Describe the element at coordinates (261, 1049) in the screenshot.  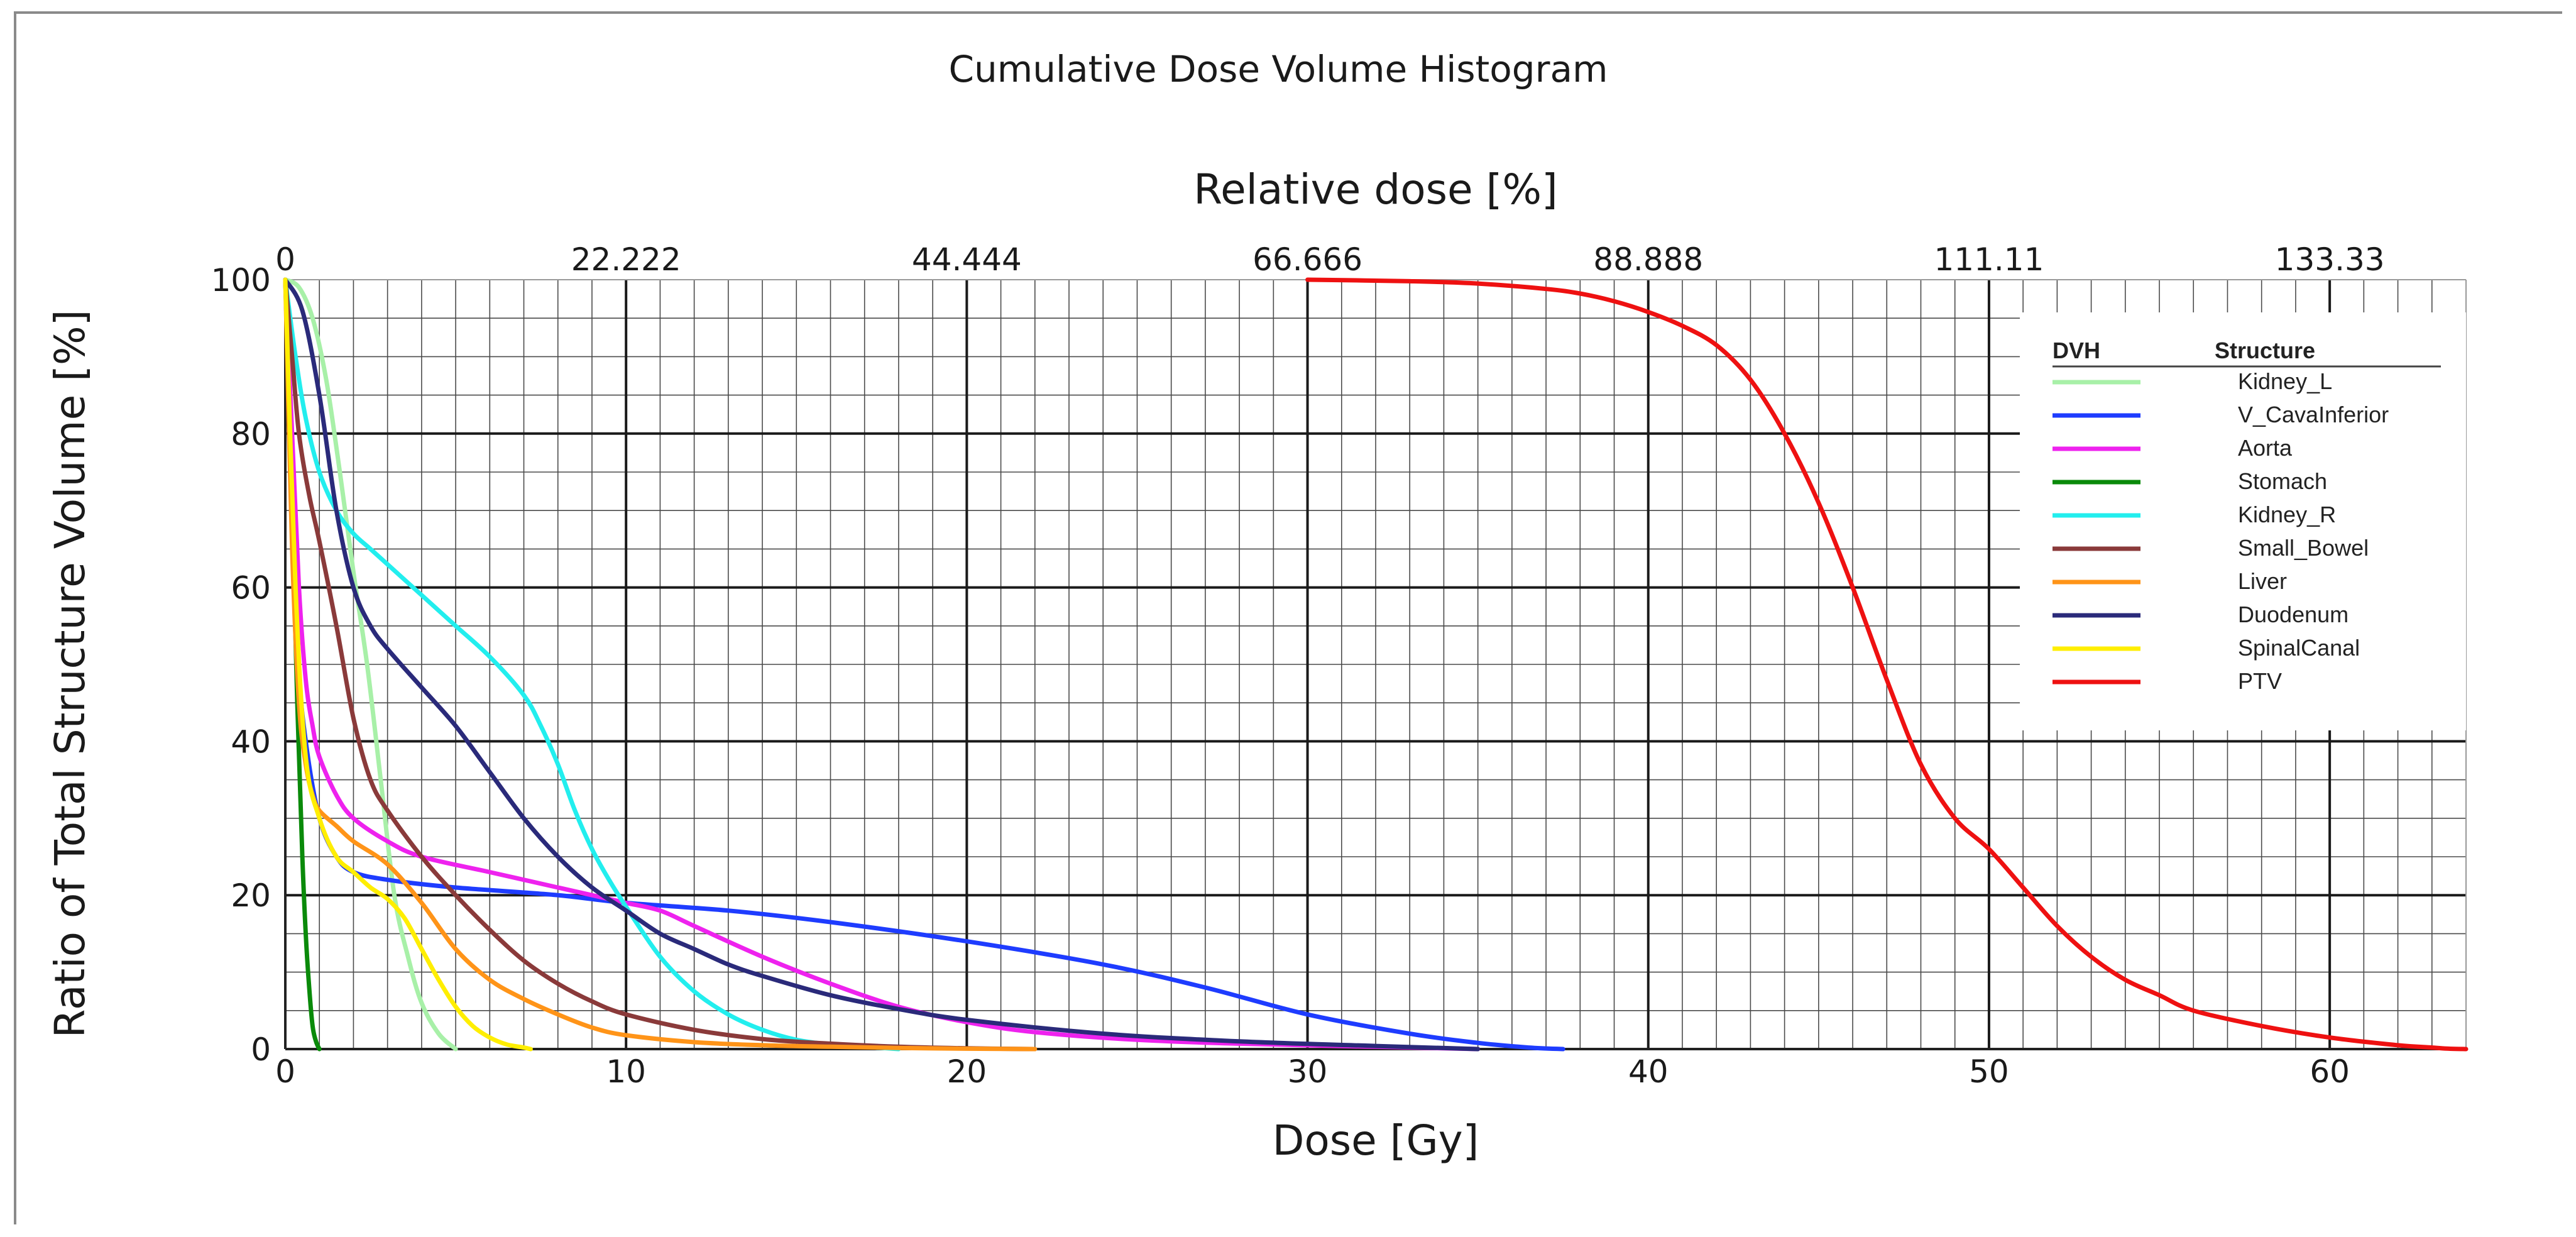
I see `y-tick-label: 0` at that location.